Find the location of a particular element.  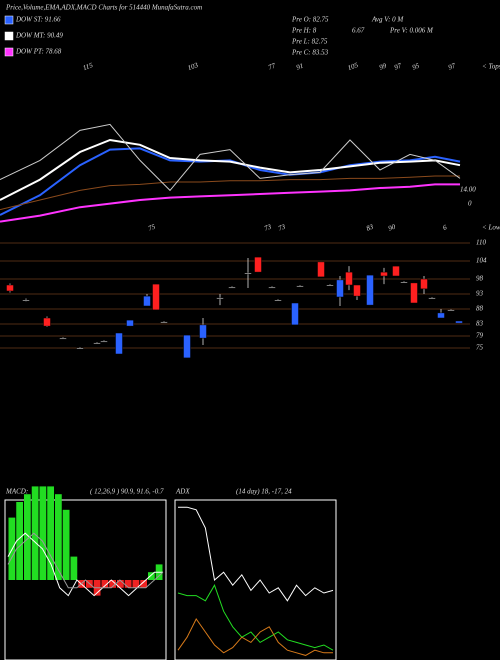

y-tick-label: 75 is located at coordinates (480, 348).